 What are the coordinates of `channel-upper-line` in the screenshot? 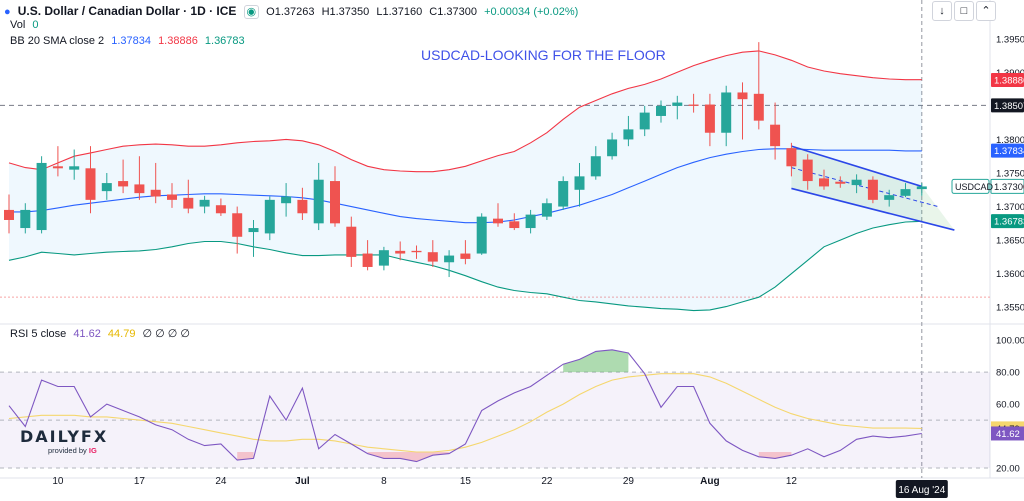 It's located at (857, 166).